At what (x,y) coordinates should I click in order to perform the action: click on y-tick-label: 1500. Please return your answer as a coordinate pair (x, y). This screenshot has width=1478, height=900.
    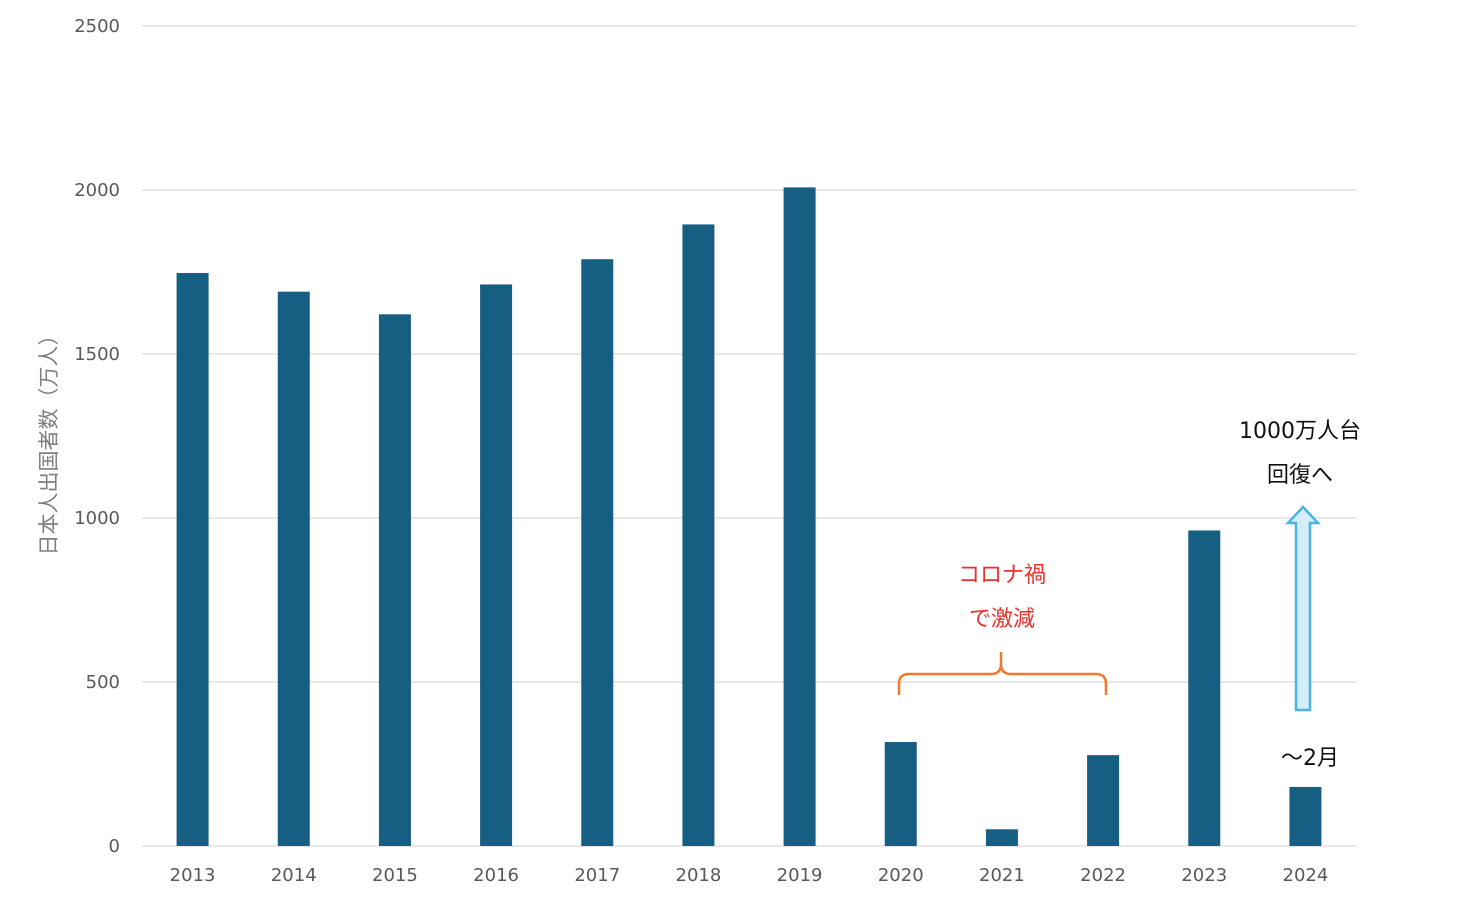
    Looking at the image, I should click on (97, 354).